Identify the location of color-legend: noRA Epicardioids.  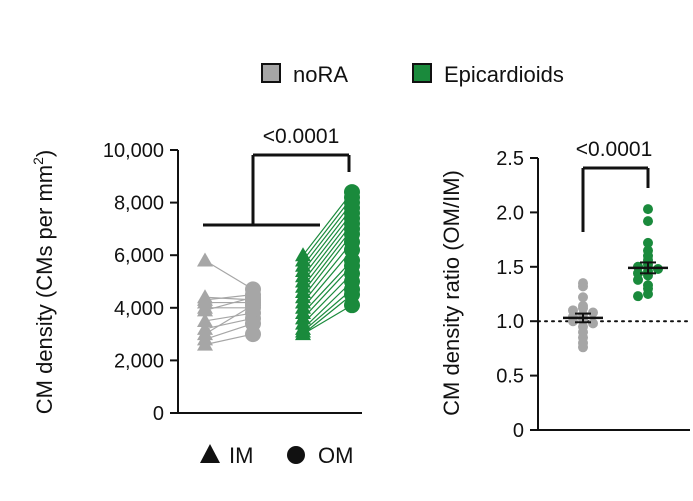
(412, 74).